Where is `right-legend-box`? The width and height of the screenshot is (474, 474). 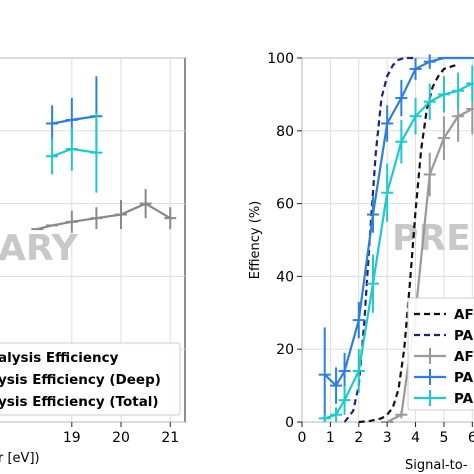
right-legend-box is located at coordinates (440, 354).